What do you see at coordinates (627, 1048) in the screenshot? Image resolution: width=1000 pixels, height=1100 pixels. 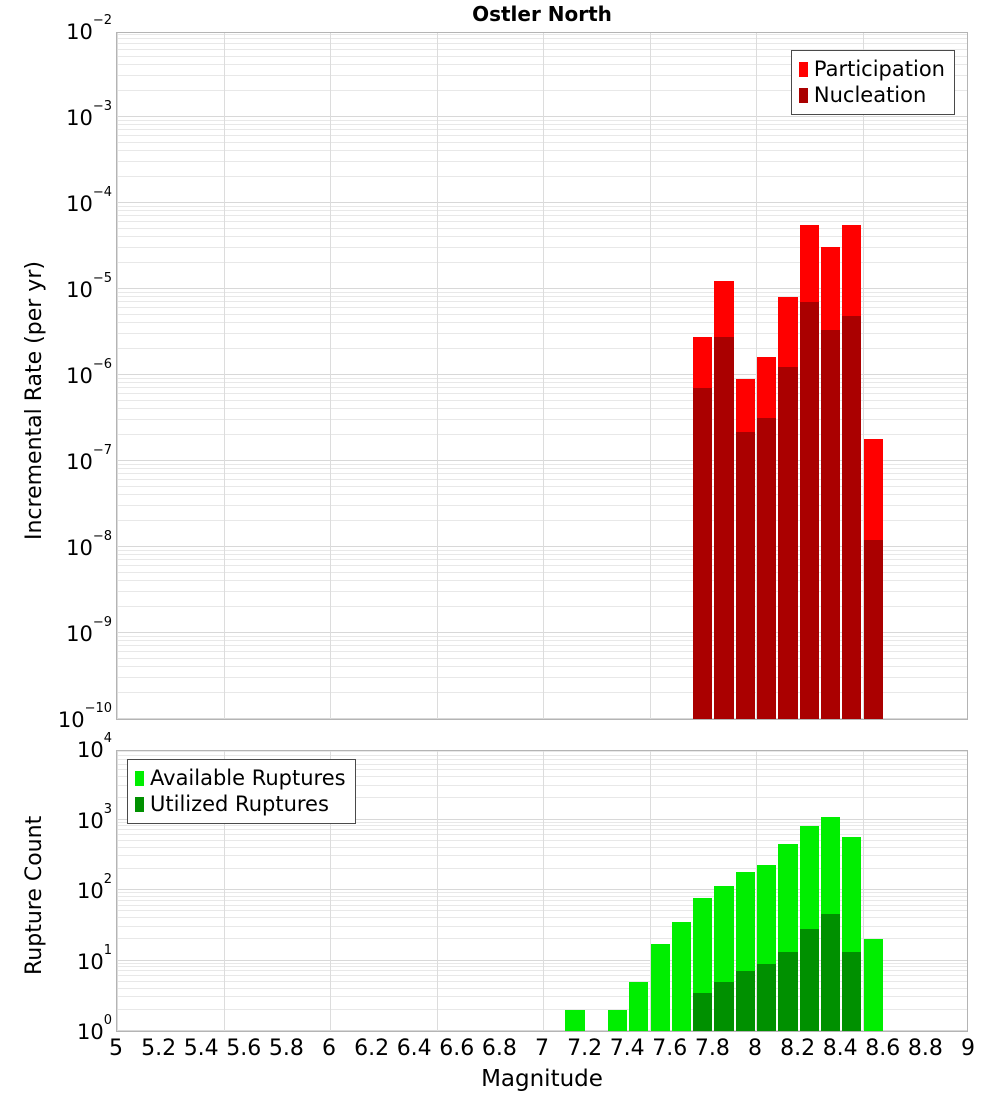 I see `x-axis-tick-label: 7.4` at bounding box center [627, 1048].